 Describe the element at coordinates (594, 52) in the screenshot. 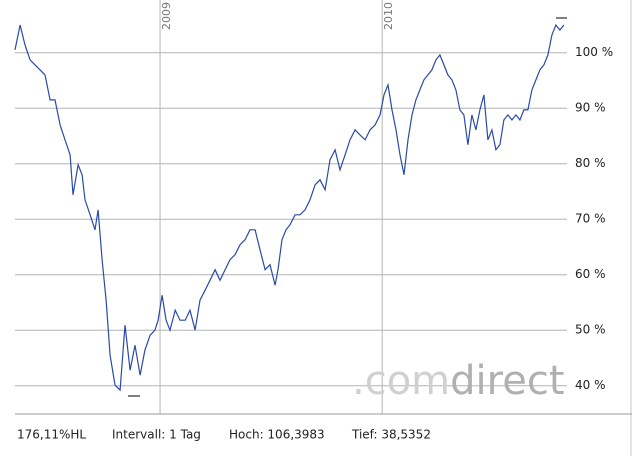

I see `y-tick-label: 100 %` at that location.